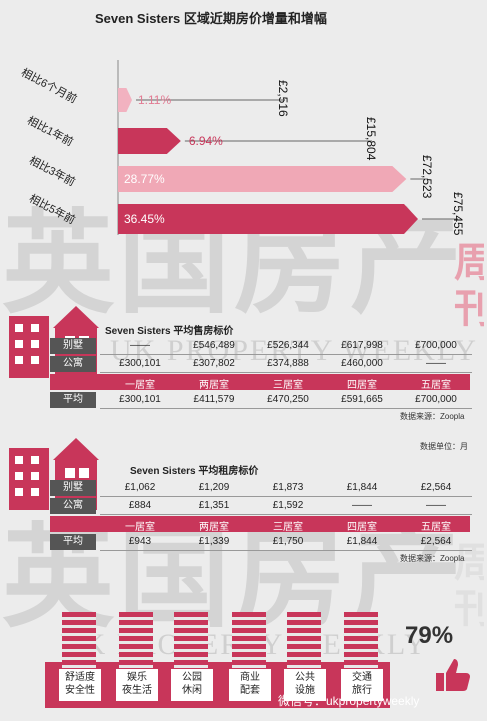 Image resolution: width=487 pixels, height=721 pixels. What do you see at coordinates (192, 685) in the screenshot?
I see `amenity-label: 公园 休闲` at bounding box center [192, 685].